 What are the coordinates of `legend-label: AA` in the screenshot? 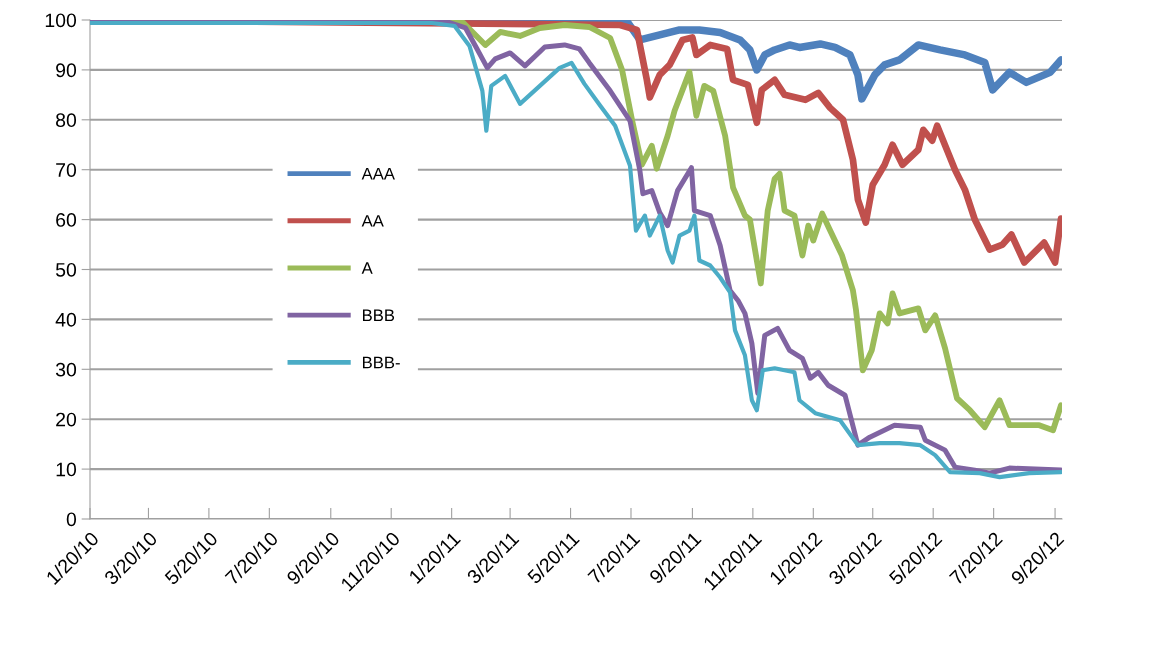 It's located at (372, 221).